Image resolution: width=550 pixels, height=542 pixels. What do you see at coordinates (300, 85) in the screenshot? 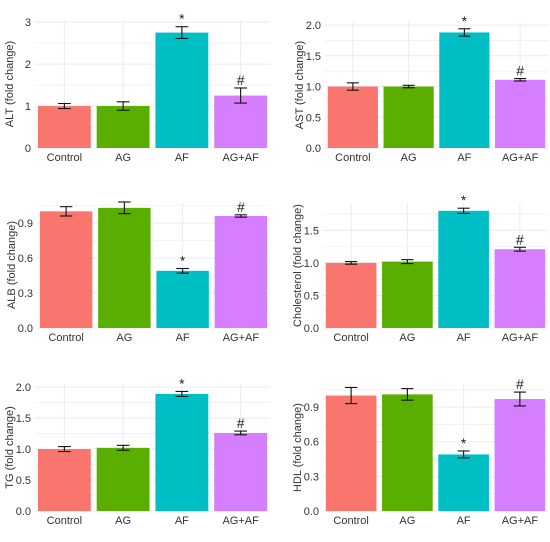
I see `y-axis-title: AST (fold change)` at bounding box center [300, 85].